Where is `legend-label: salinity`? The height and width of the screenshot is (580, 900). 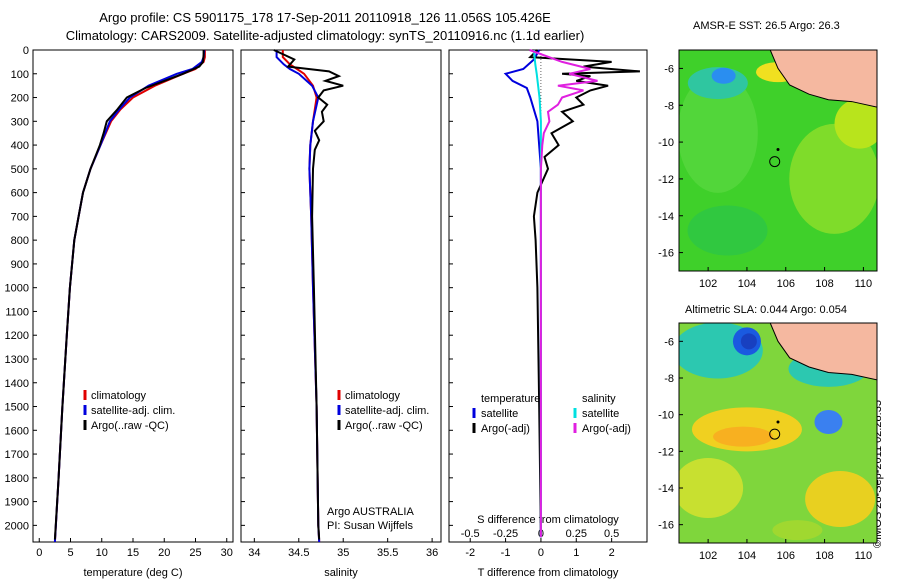 legend-label: salinity is located at coordinates (599, 399).